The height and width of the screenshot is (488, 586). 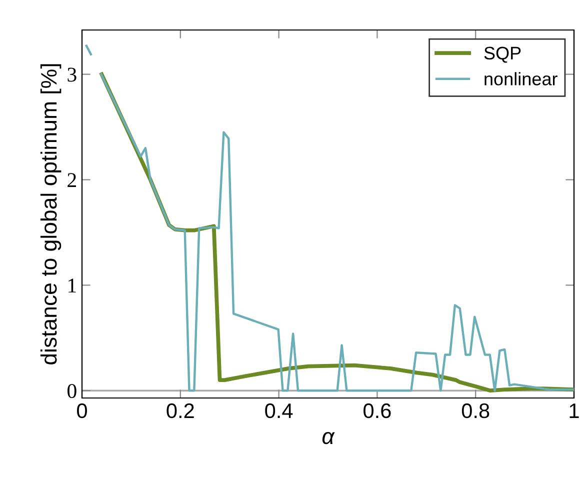 I want to click on x-tick-label: 0.6, so click(x=377, y=410).